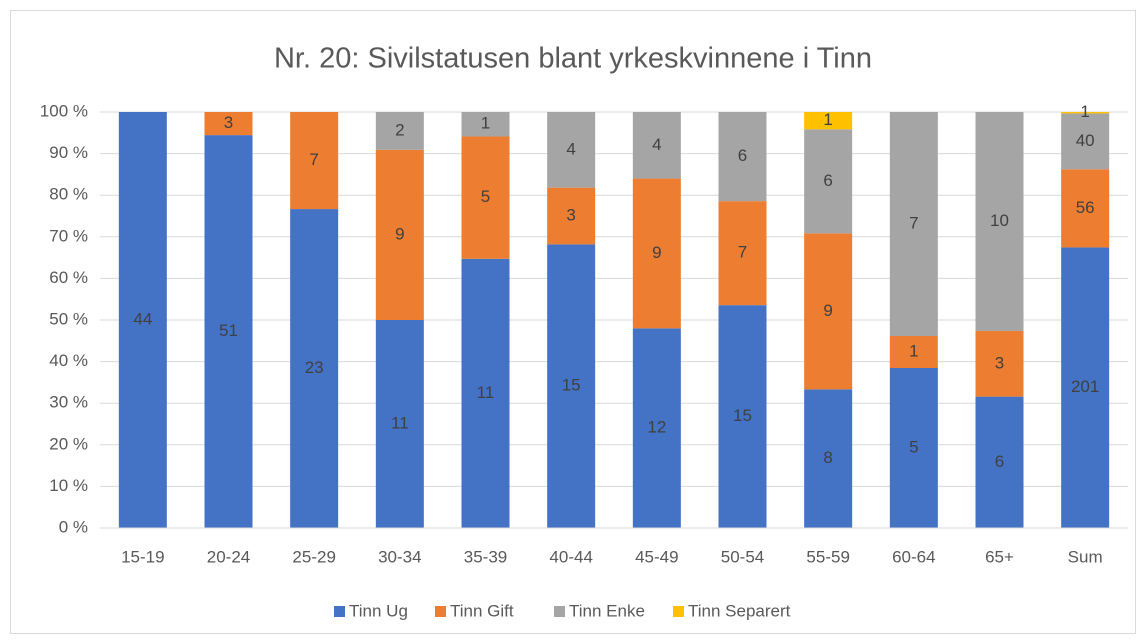 The width and height of the screenshot is (1146, 644). What do you see at coordinates (68, 277) in the screenshot?
I see `y-tick-label: 60 %` at bounding box center [68, 277].